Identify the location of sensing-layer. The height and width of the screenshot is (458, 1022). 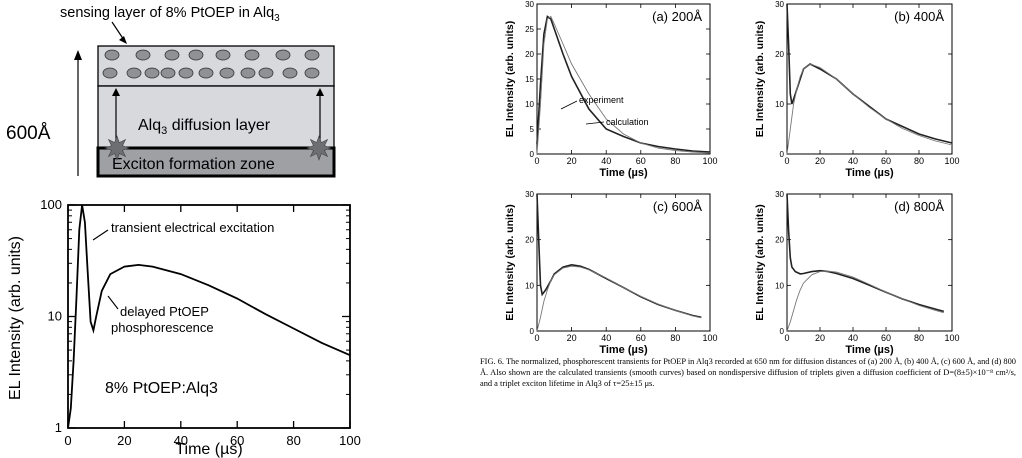
(216, 66).